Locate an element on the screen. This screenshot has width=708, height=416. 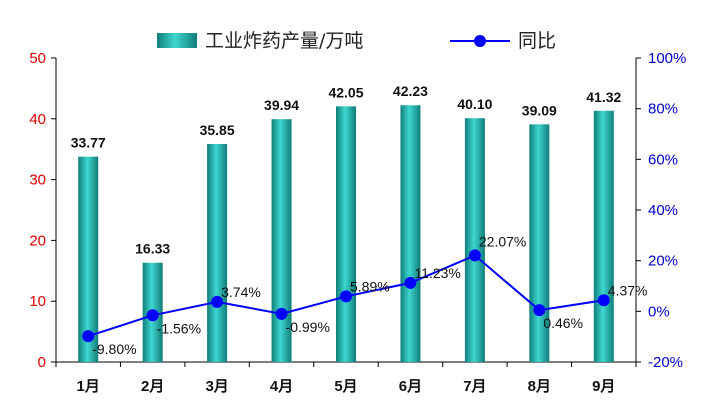
bar-value-label: 16.33 is located at coordinates (152, 249).